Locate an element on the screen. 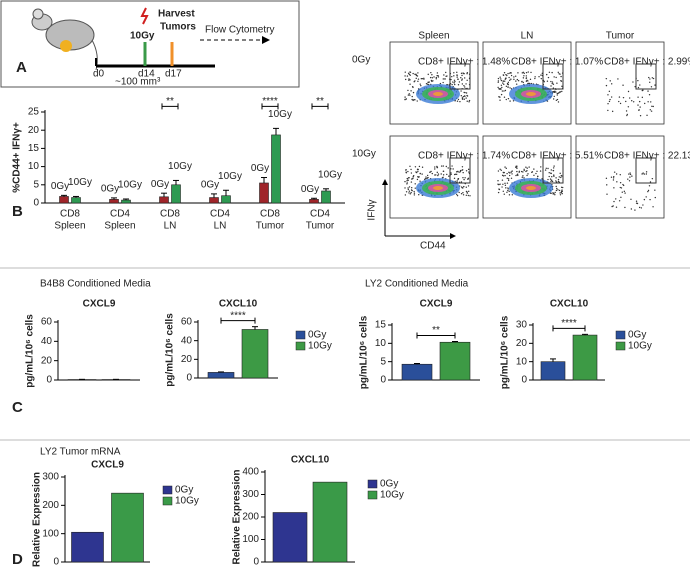  x-tick-label: LN is located at coordinates (220, 226).